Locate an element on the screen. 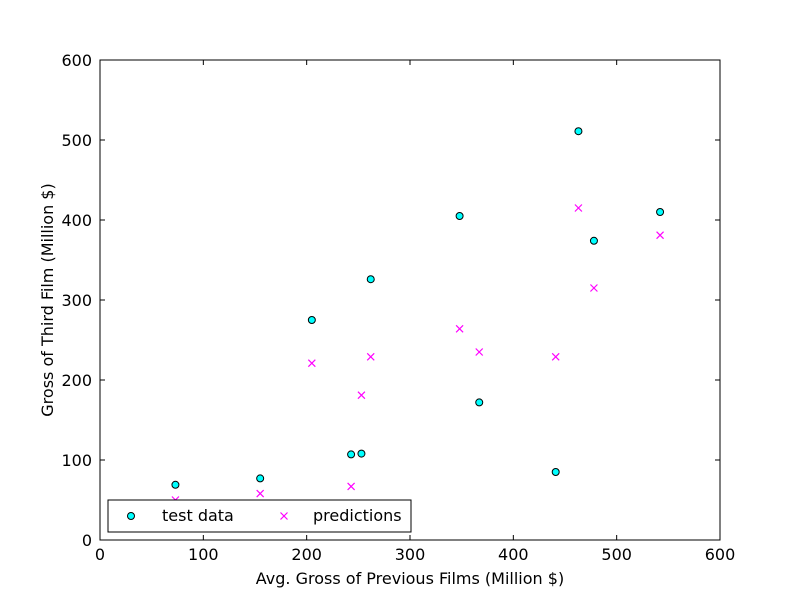 Image resolution: width=800 pixels, height=600 pixels. legend-label-predictions: predictions is located at coordinates (357, 515).